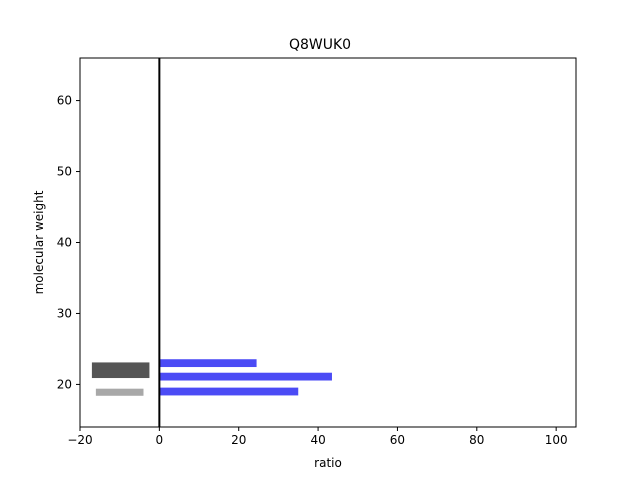 The image size is (640, 480). I want to click on x-tick-label: 80, so click(476, 440).